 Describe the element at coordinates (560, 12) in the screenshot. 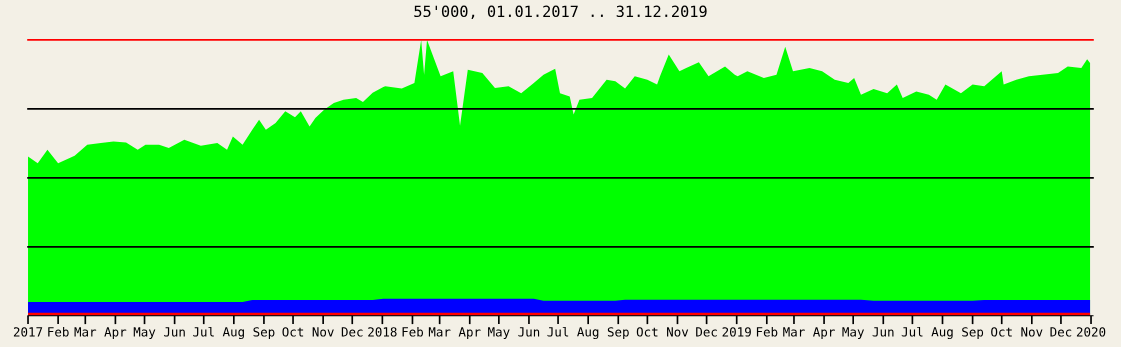

I see `chart-title: 55'000, 01.01.2017 .. 31.12.2019` at that location.